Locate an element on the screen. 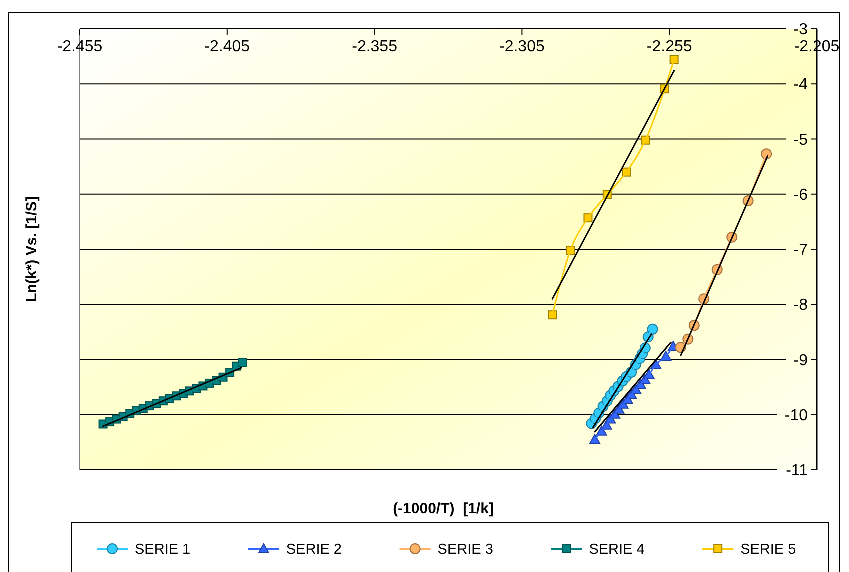  y-tick-label: -10 is located at coordinates (796, 415).